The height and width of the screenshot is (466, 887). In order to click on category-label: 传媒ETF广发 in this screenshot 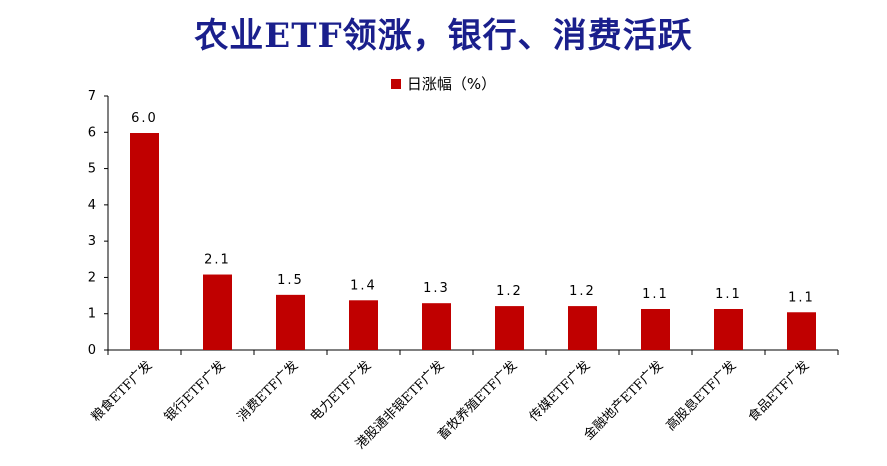, I will do `click(559, 391)`.